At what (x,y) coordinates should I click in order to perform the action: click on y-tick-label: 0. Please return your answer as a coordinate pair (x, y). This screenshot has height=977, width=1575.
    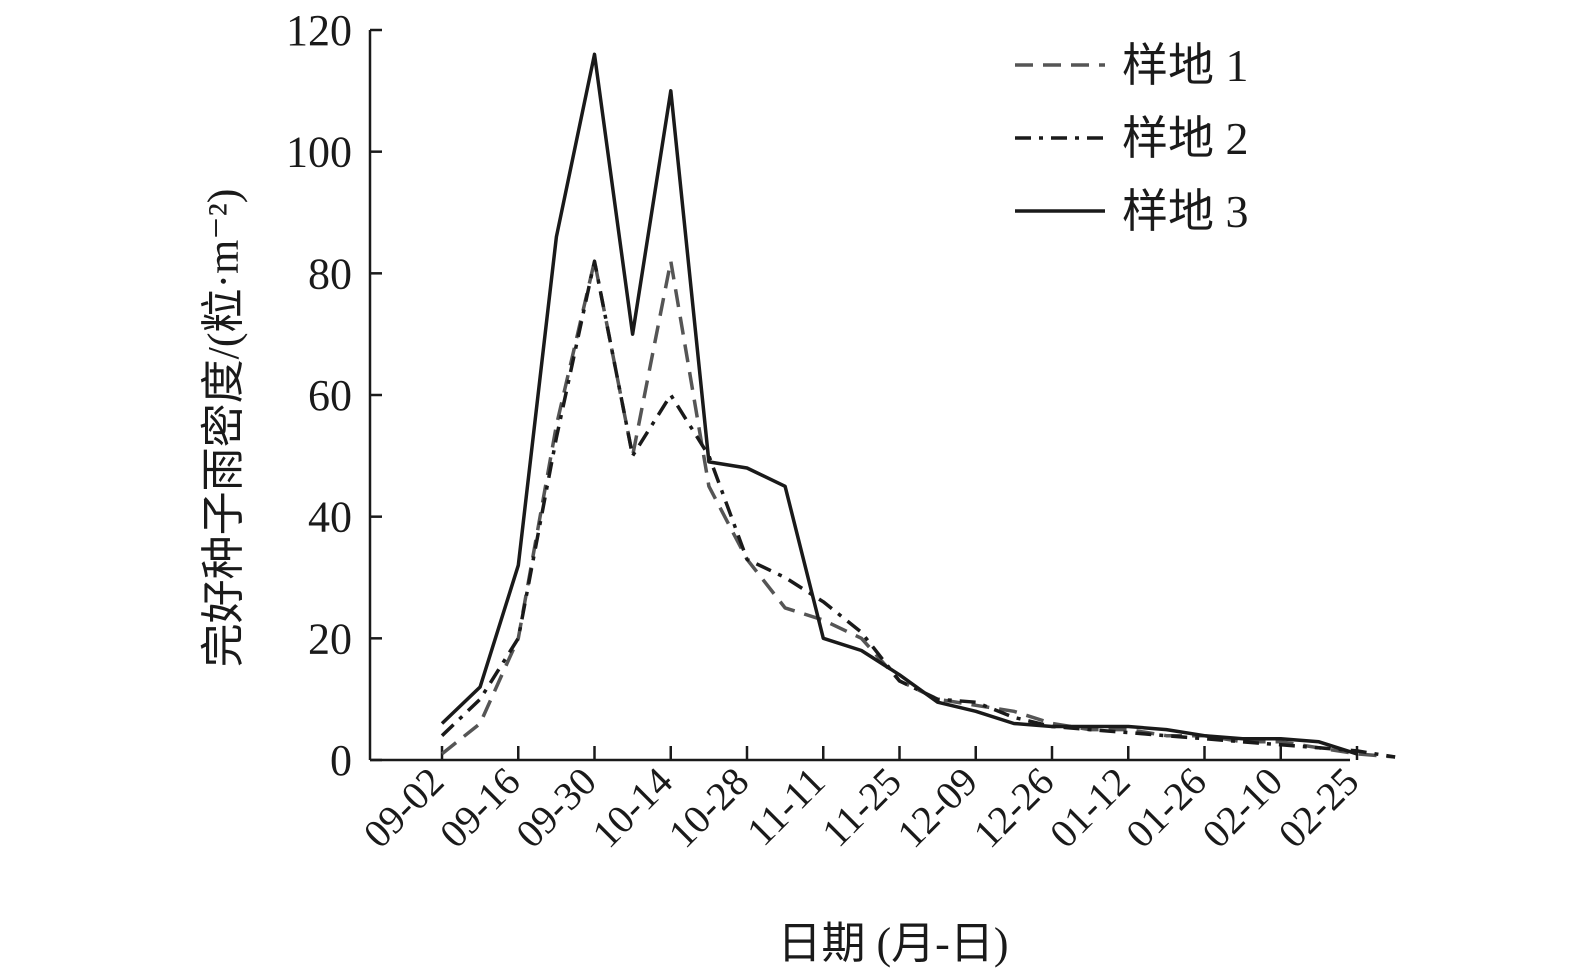
    Looking at the image, I should click on (341, 760).